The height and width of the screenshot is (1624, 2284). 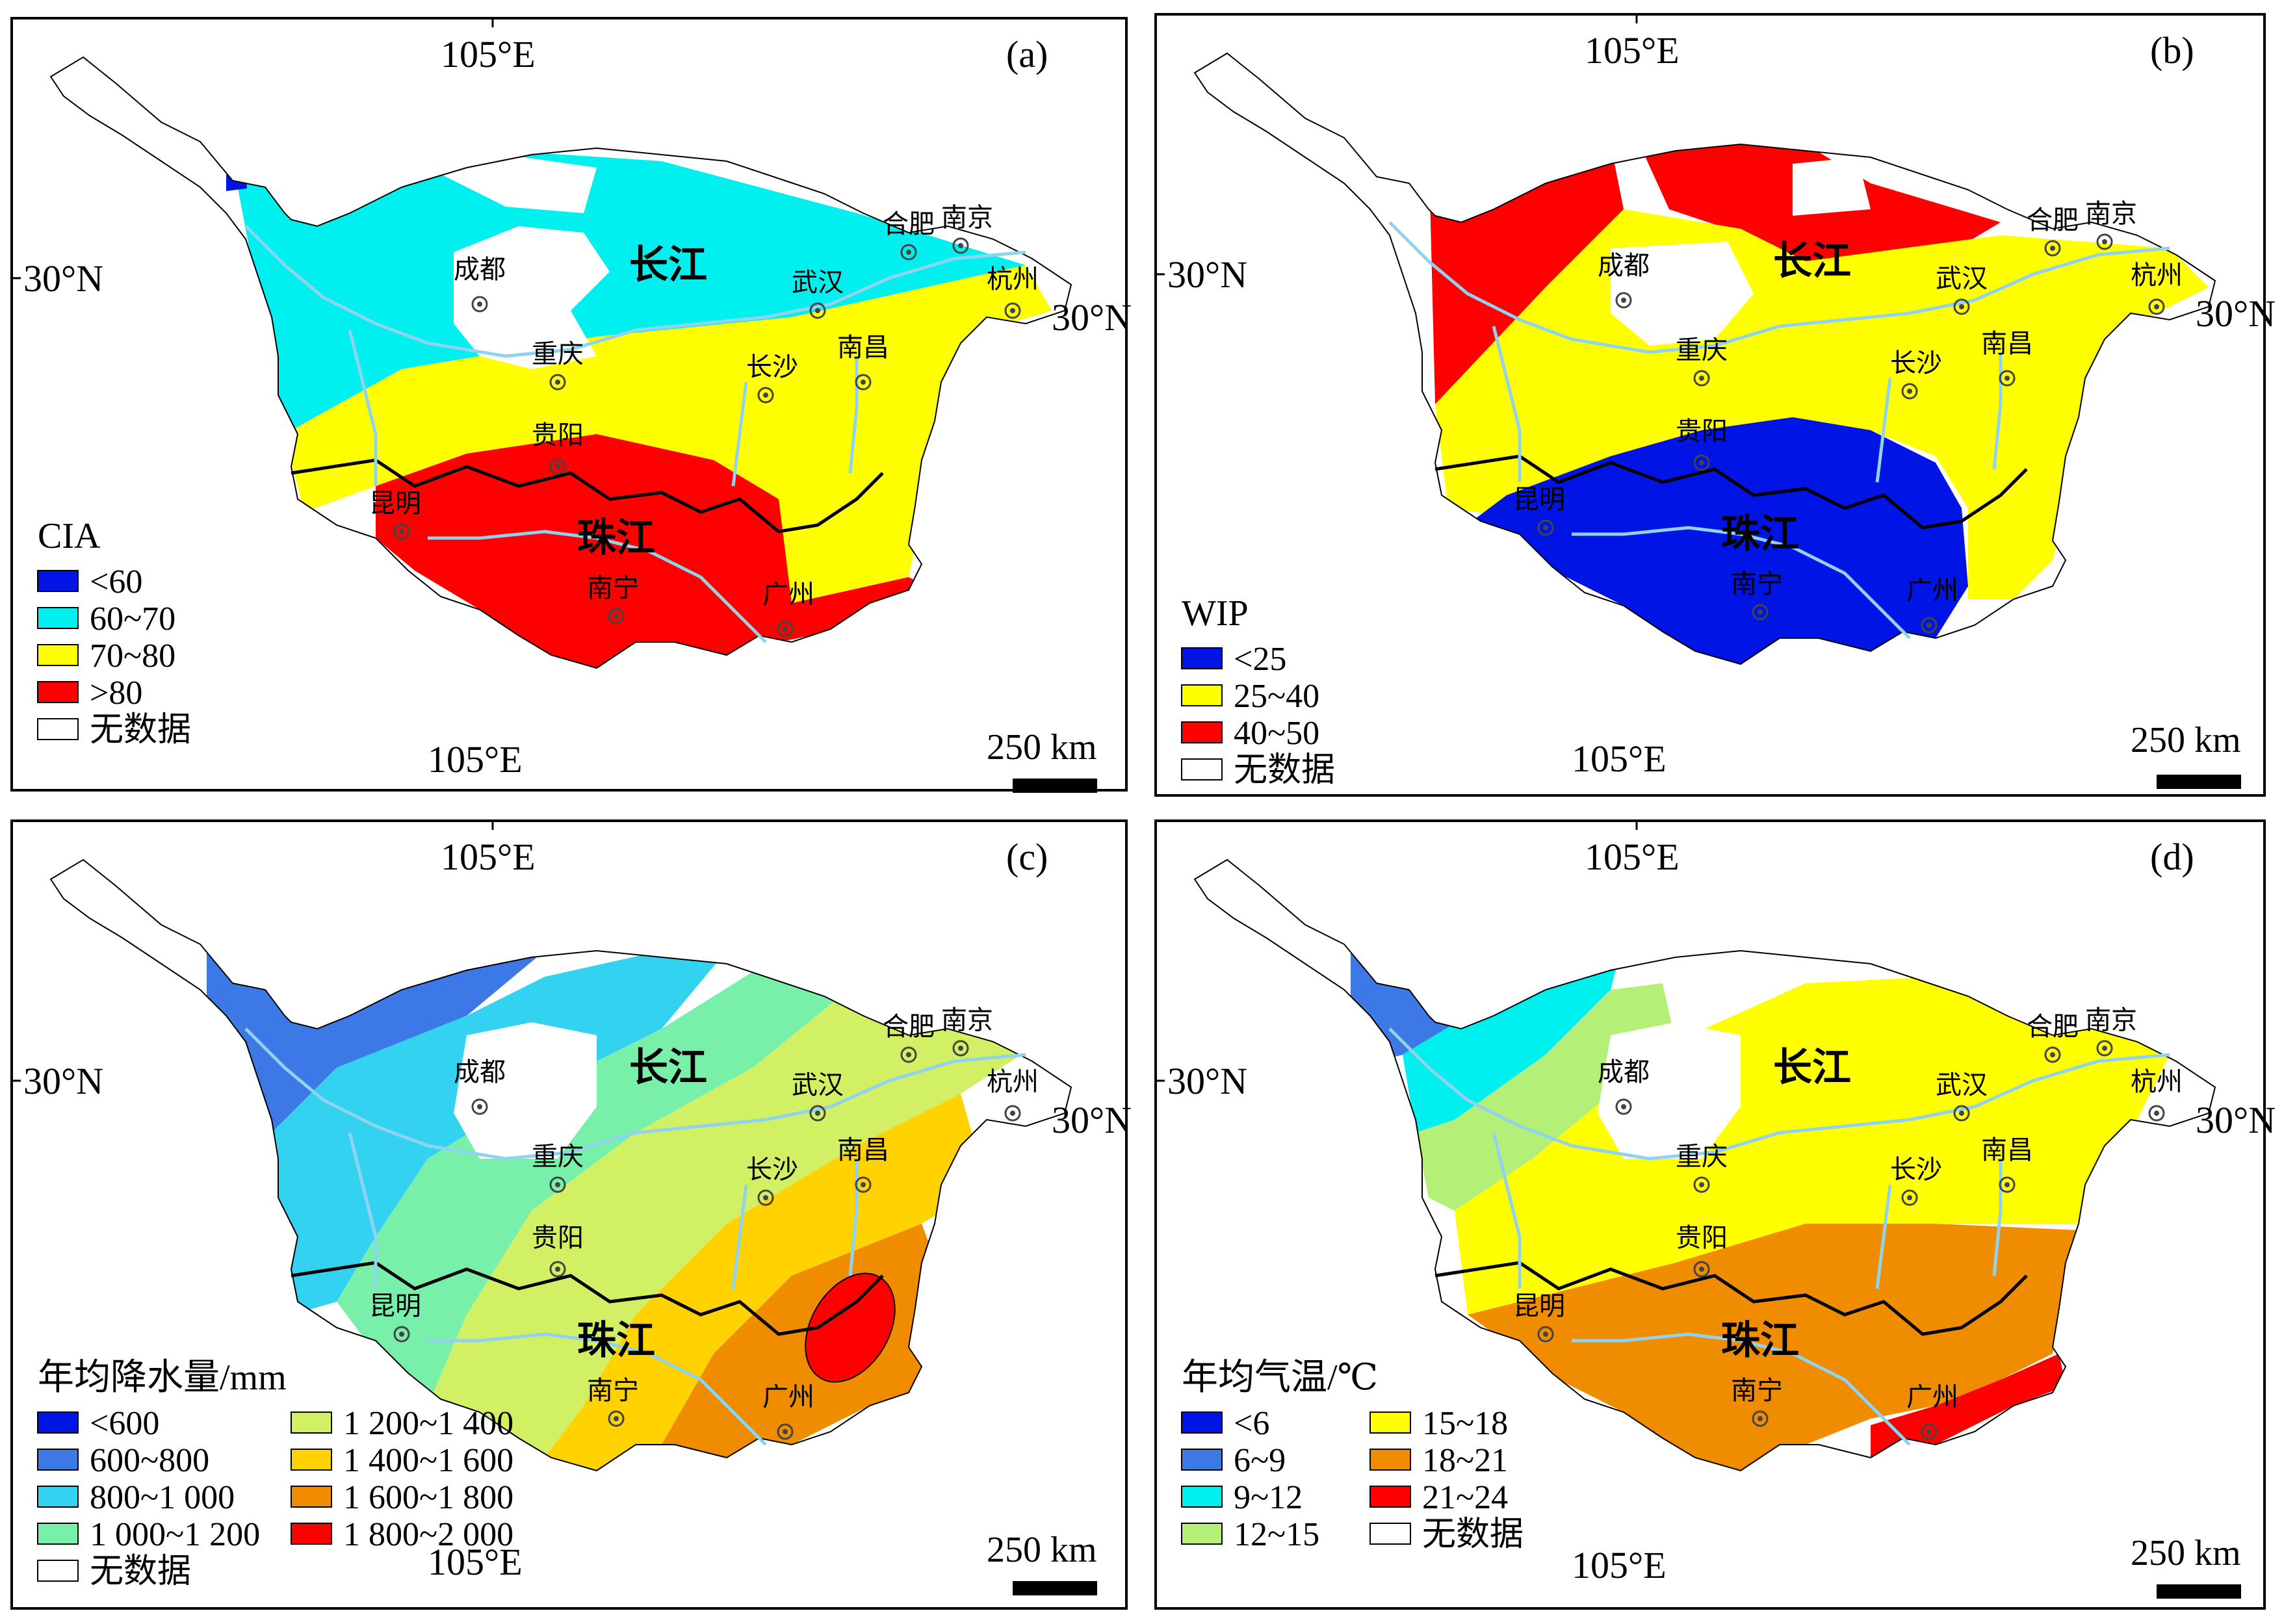 What do you see at coordinates (162, 1497) in the screenshot?
I see `legend-label: 800~1 000` at bounding box center [162, 1497].